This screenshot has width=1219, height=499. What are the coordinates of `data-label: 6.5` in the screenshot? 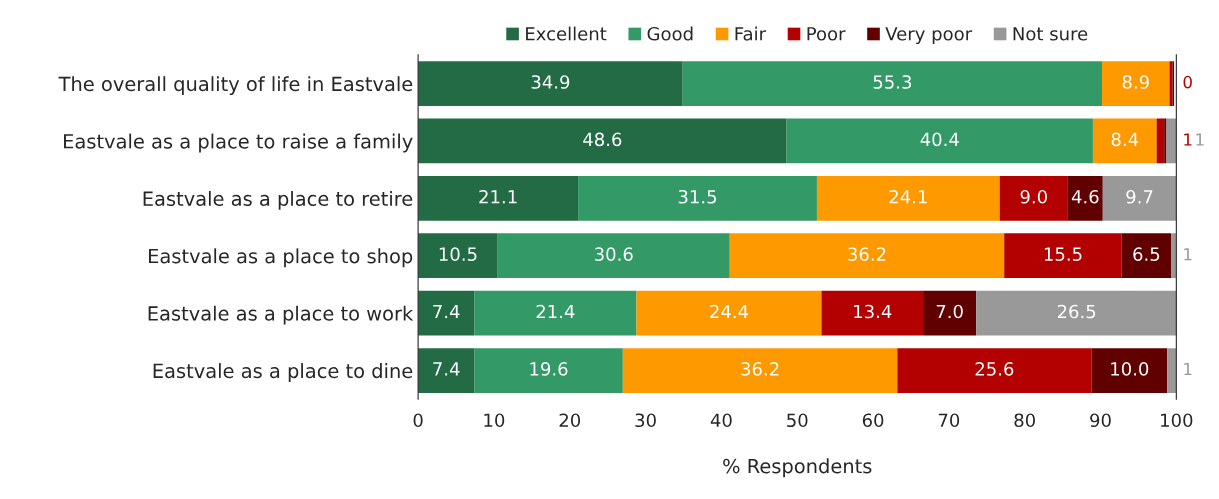 It's located at (1146, 254).